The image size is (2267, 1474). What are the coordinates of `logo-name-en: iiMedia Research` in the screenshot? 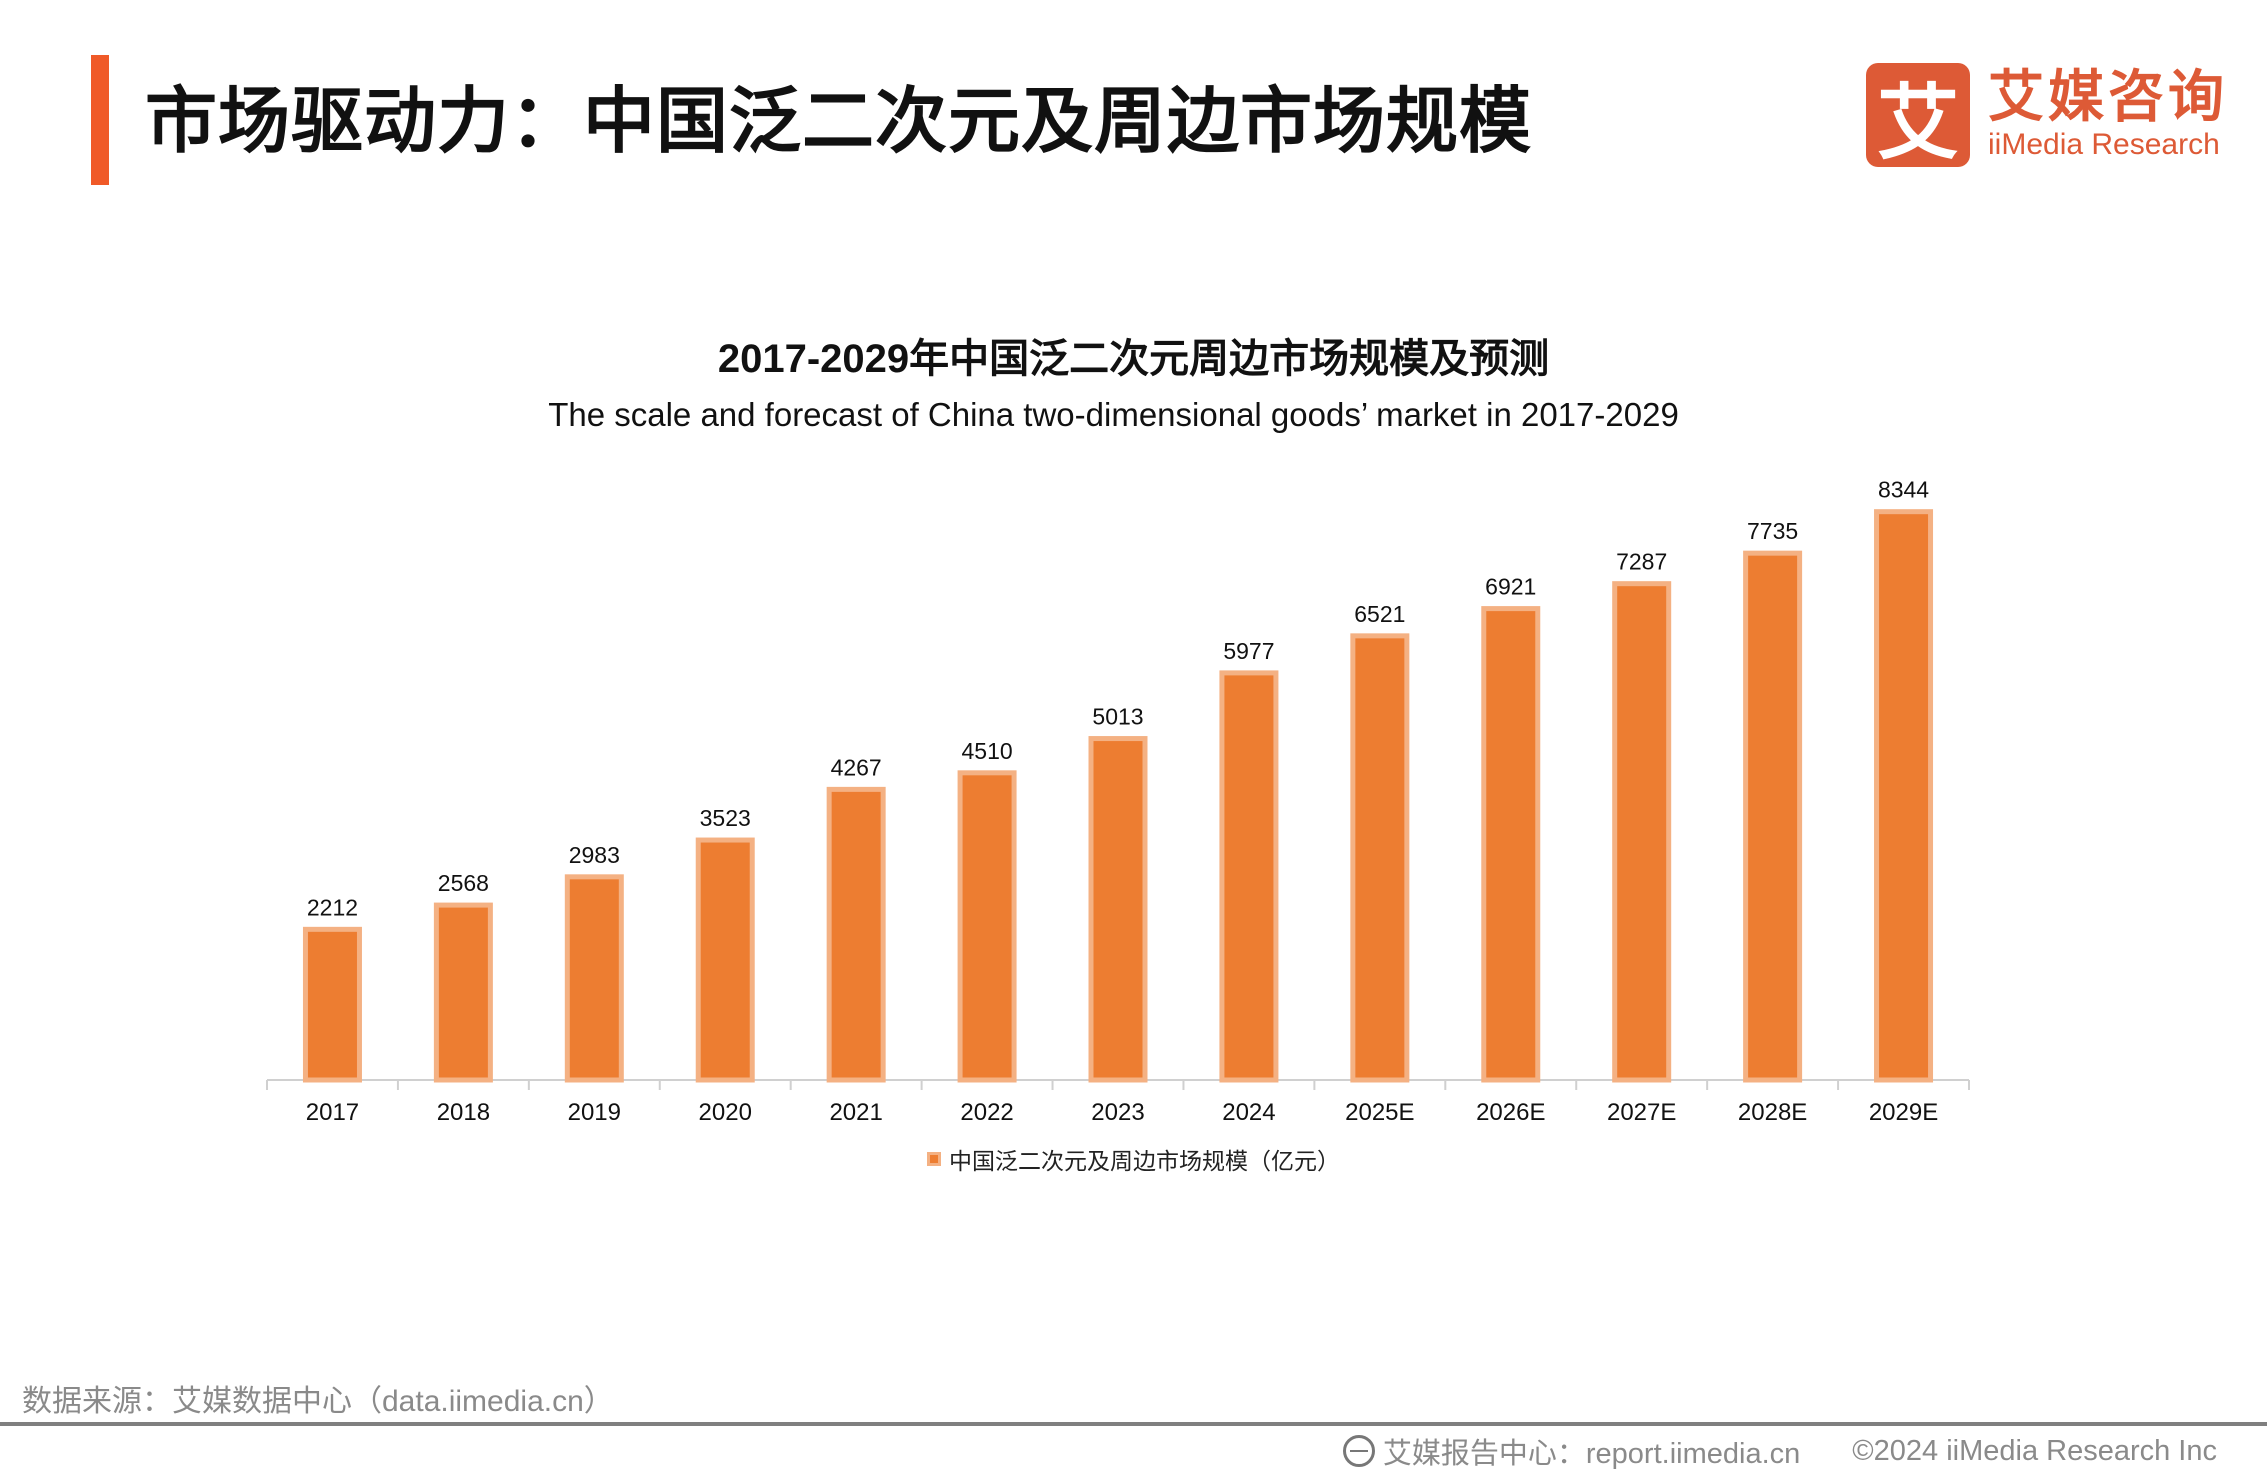 It's located at (2104, 144).